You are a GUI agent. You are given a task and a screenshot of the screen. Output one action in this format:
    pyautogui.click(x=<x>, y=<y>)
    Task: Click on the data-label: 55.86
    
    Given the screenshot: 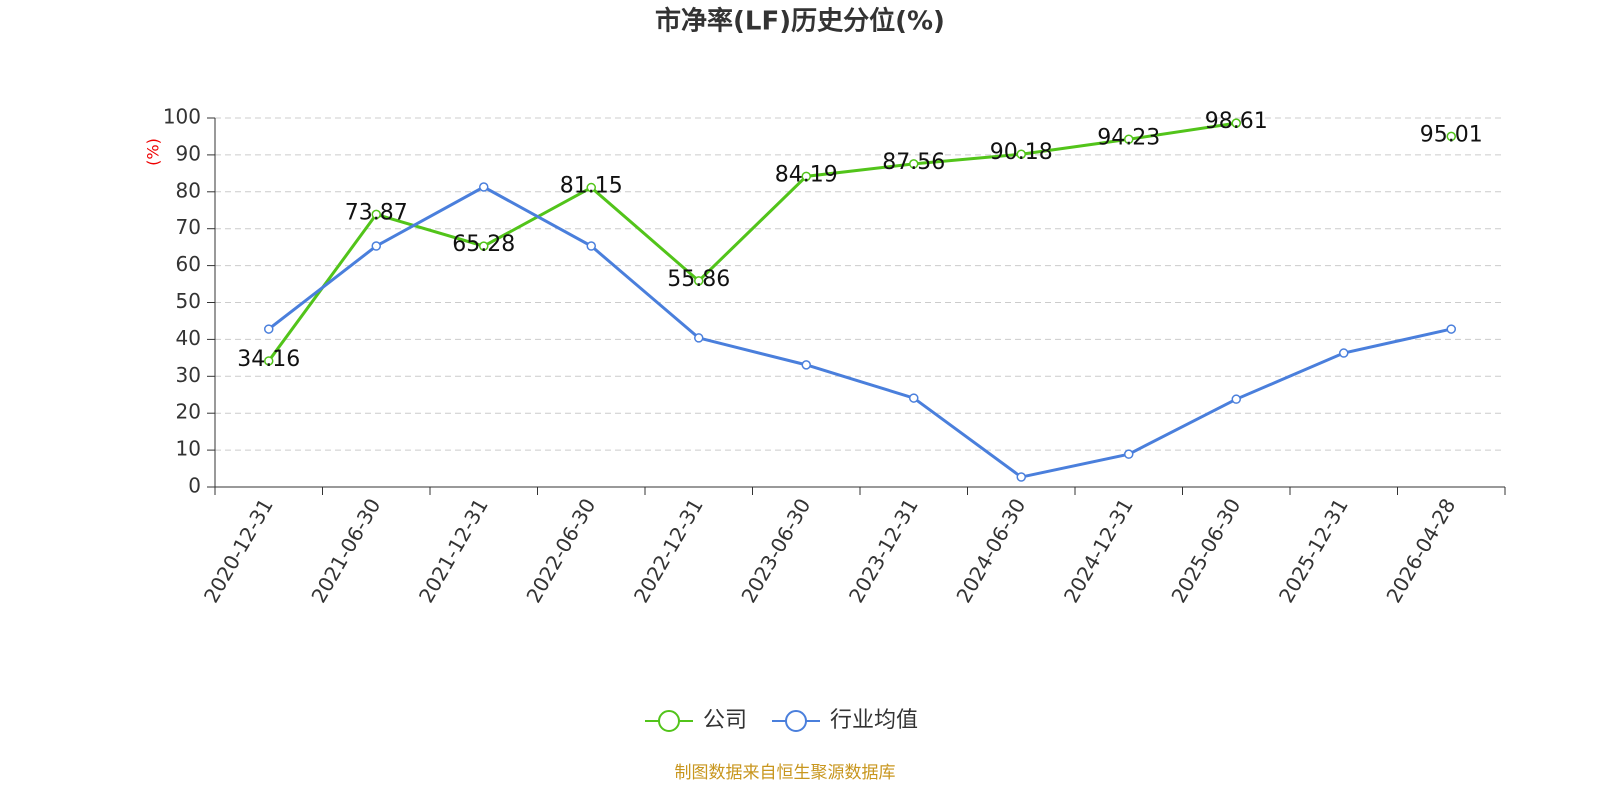 What is the action you would take?
    pyautogui.click(x=698, y=279)
    